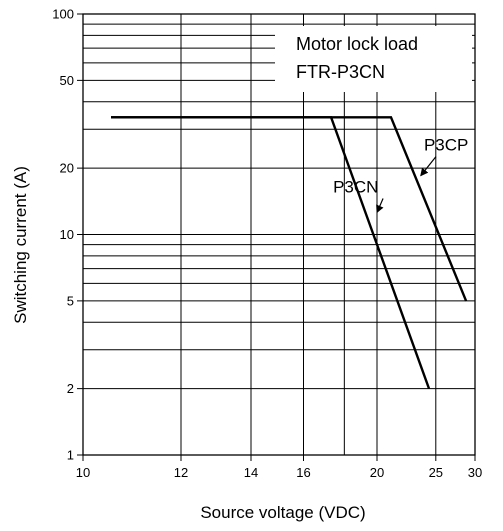 This screenshot has height=531, width=503. Describe the element at coordinates (400, 175) in the screenshot. I see `series-annotations: P3CN P3CP` at that location.